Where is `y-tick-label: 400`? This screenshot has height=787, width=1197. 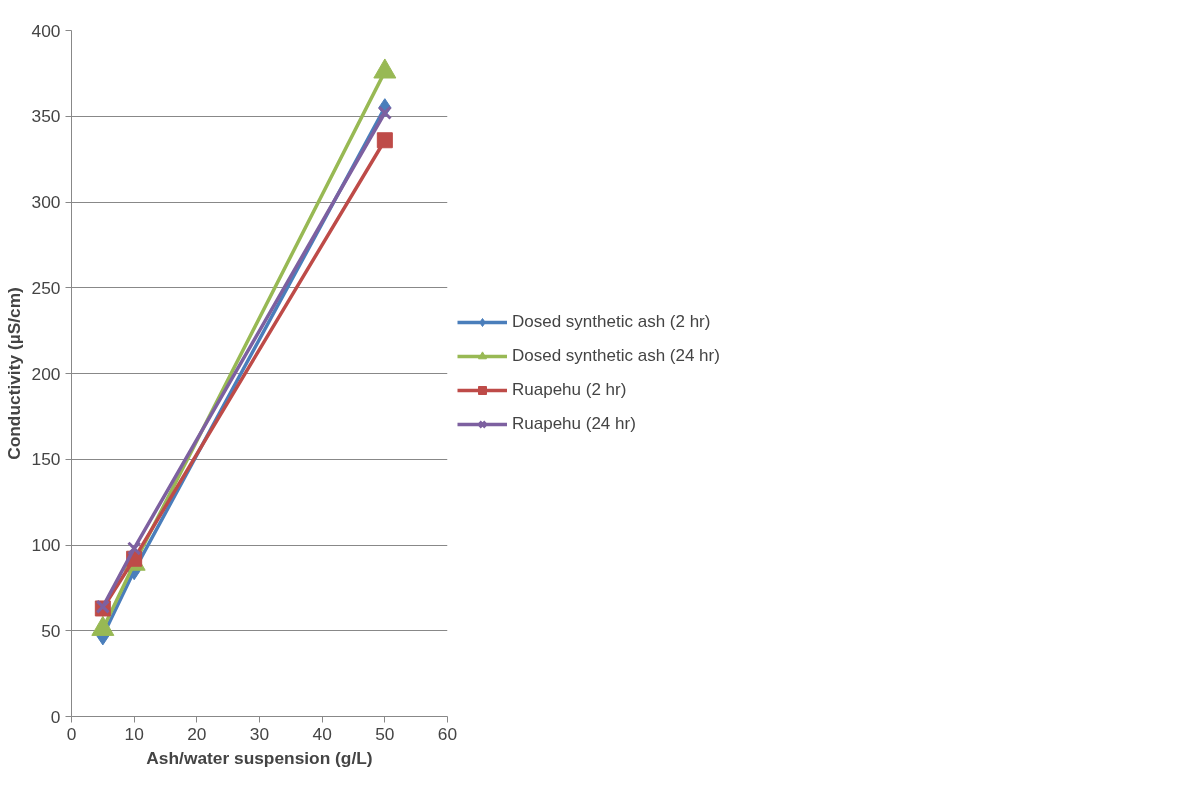
y-tick-label: 400 is located at coordinates (46, 30).